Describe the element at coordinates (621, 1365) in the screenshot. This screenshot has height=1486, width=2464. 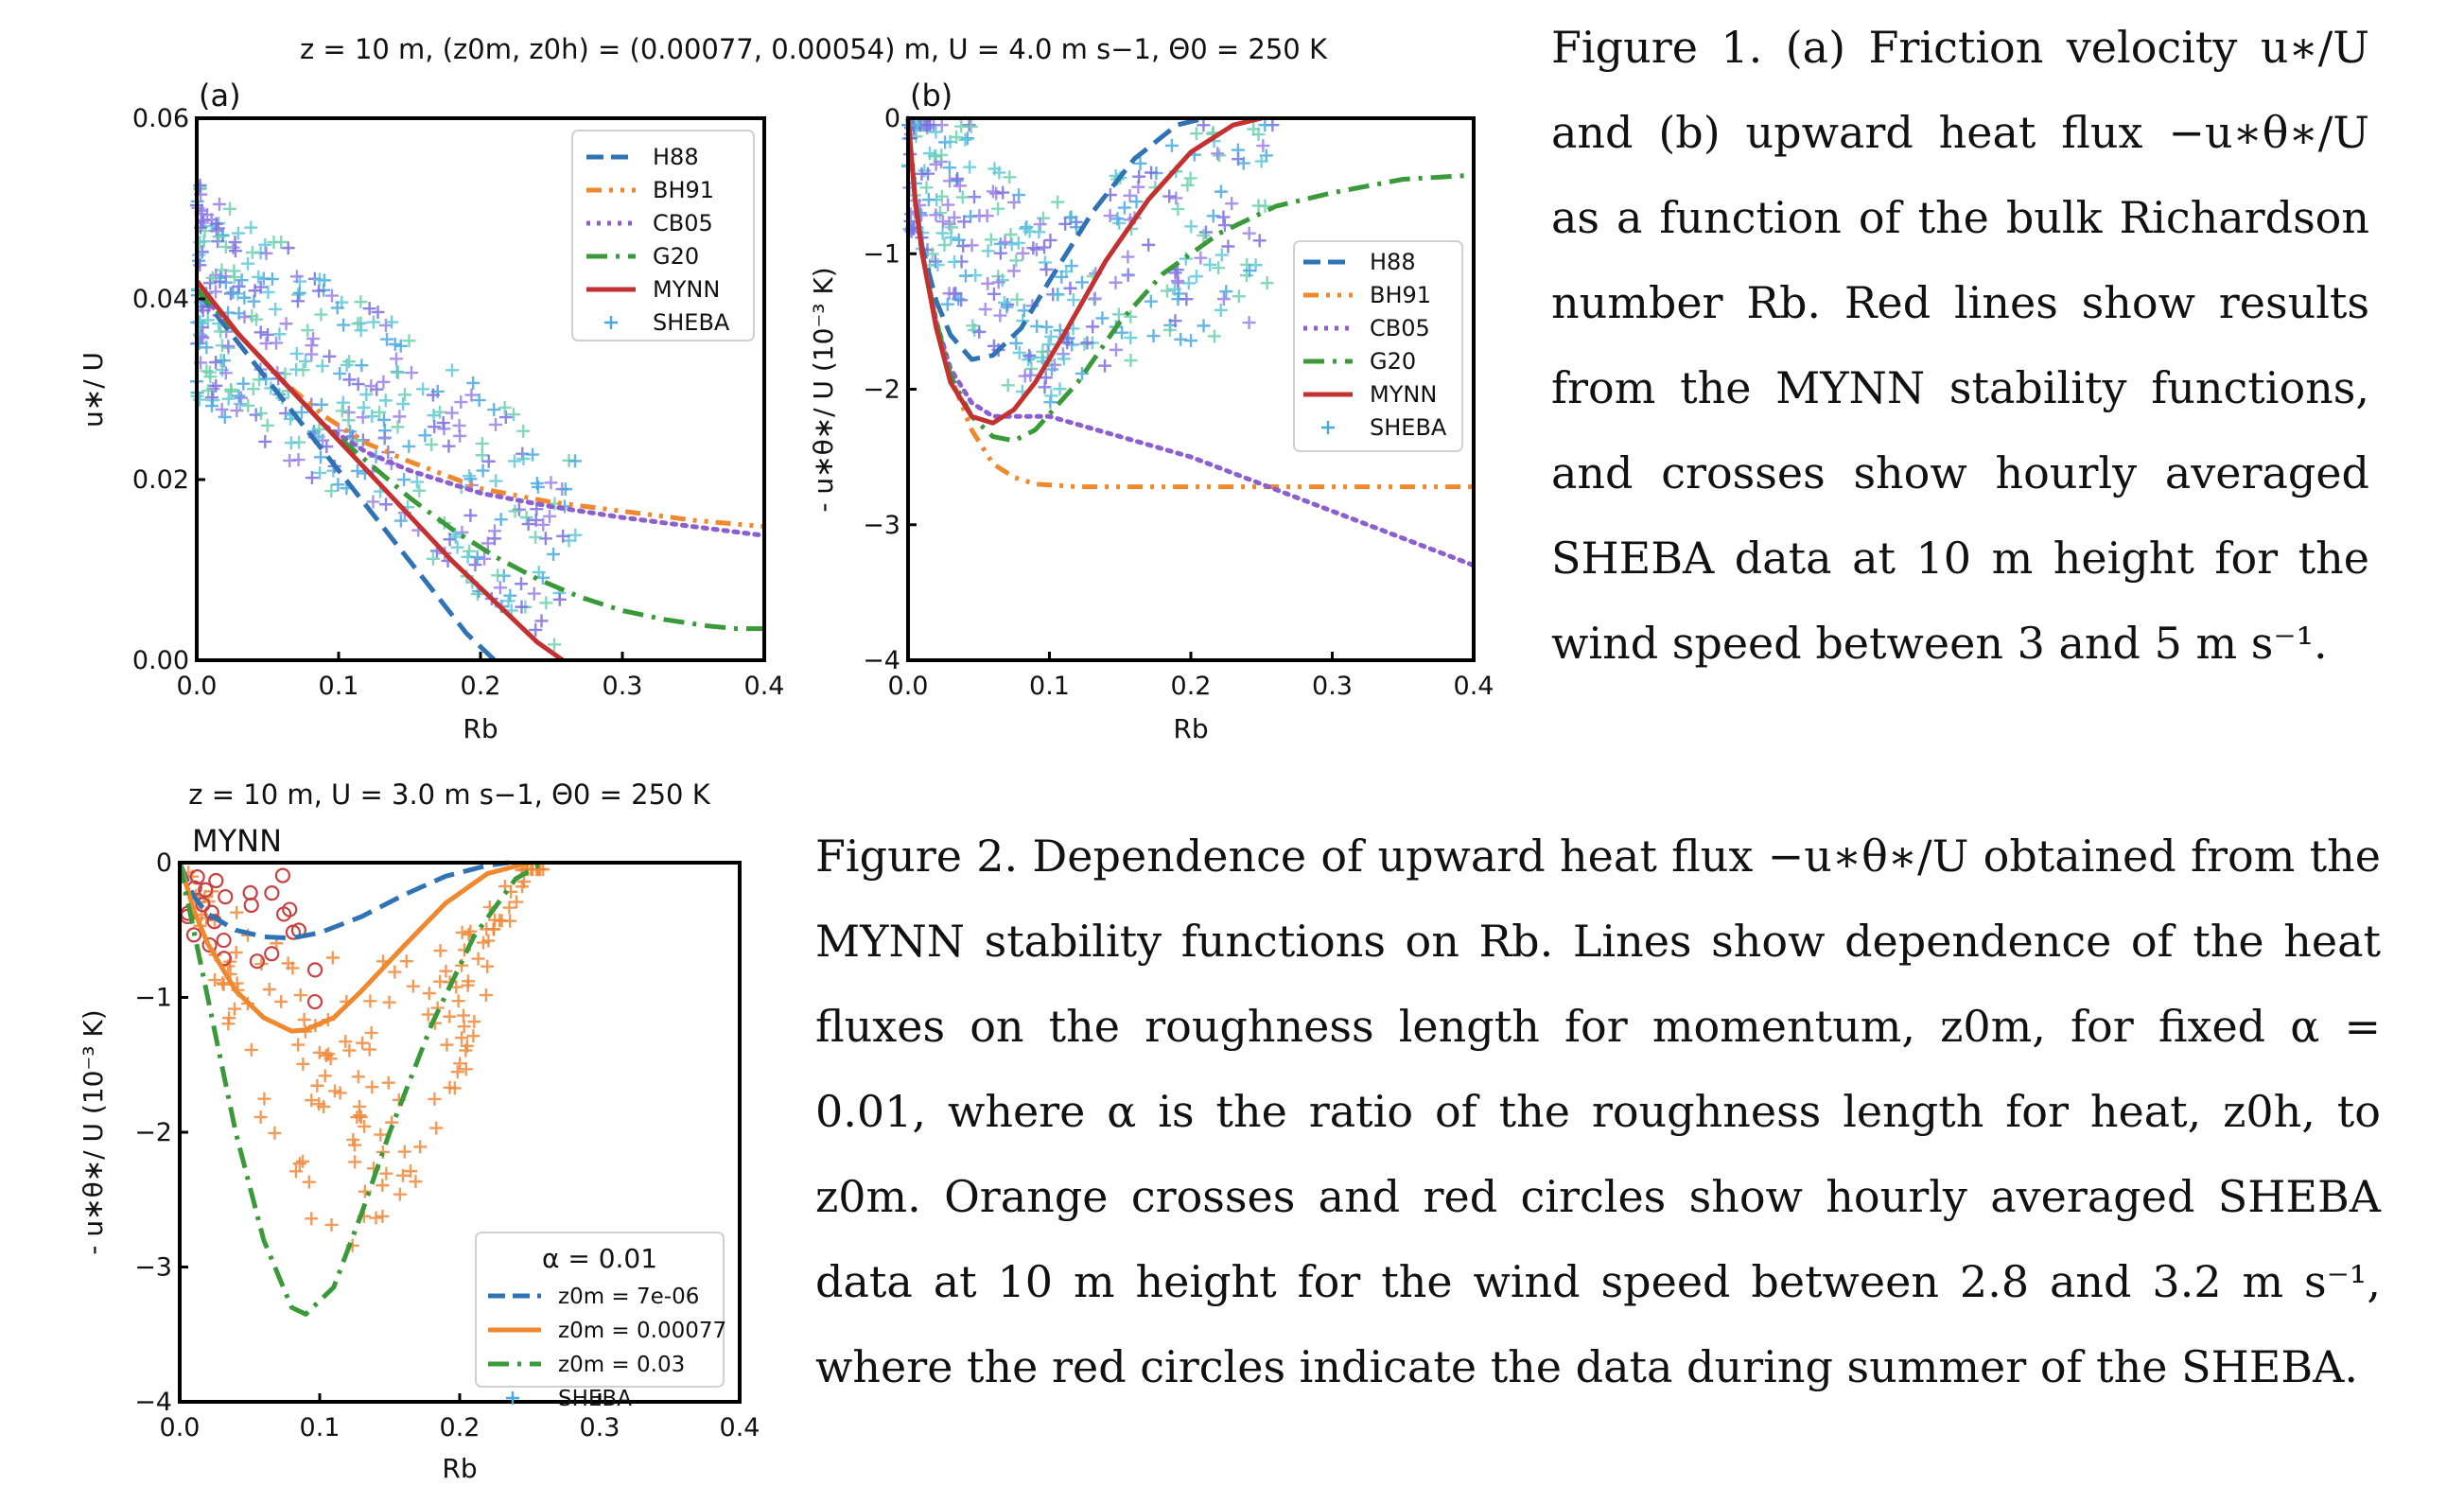
I see `legend-label: z0m = 0.03` at that location.